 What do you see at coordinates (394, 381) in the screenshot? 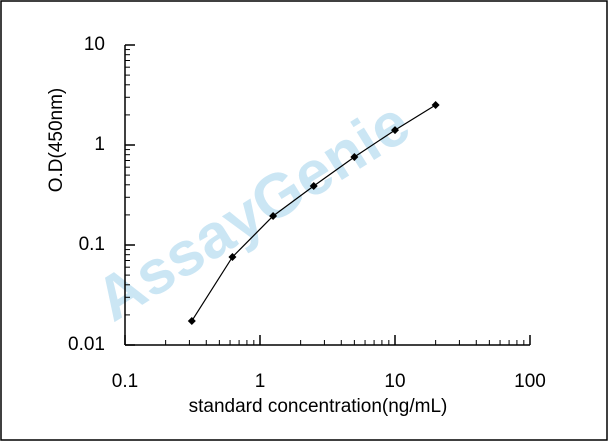
I see `x-tick-label: 10` at bounding box center [394, 381].